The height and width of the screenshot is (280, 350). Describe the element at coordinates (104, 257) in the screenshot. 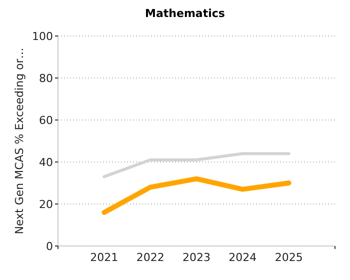

I see `x-tick-label: 2021` at that location.